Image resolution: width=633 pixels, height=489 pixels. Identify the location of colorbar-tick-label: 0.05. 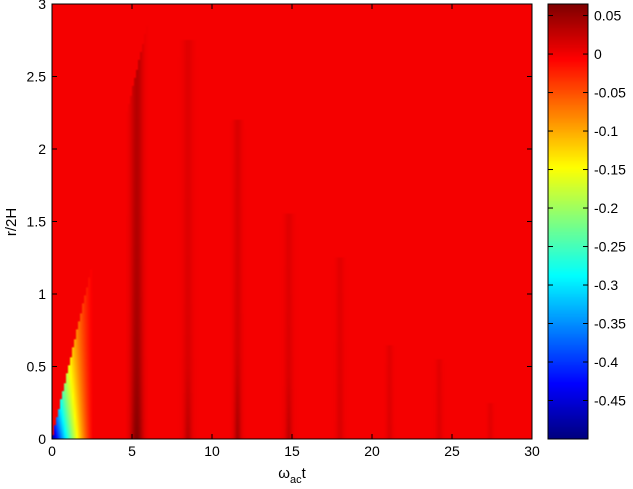
(607, 16).